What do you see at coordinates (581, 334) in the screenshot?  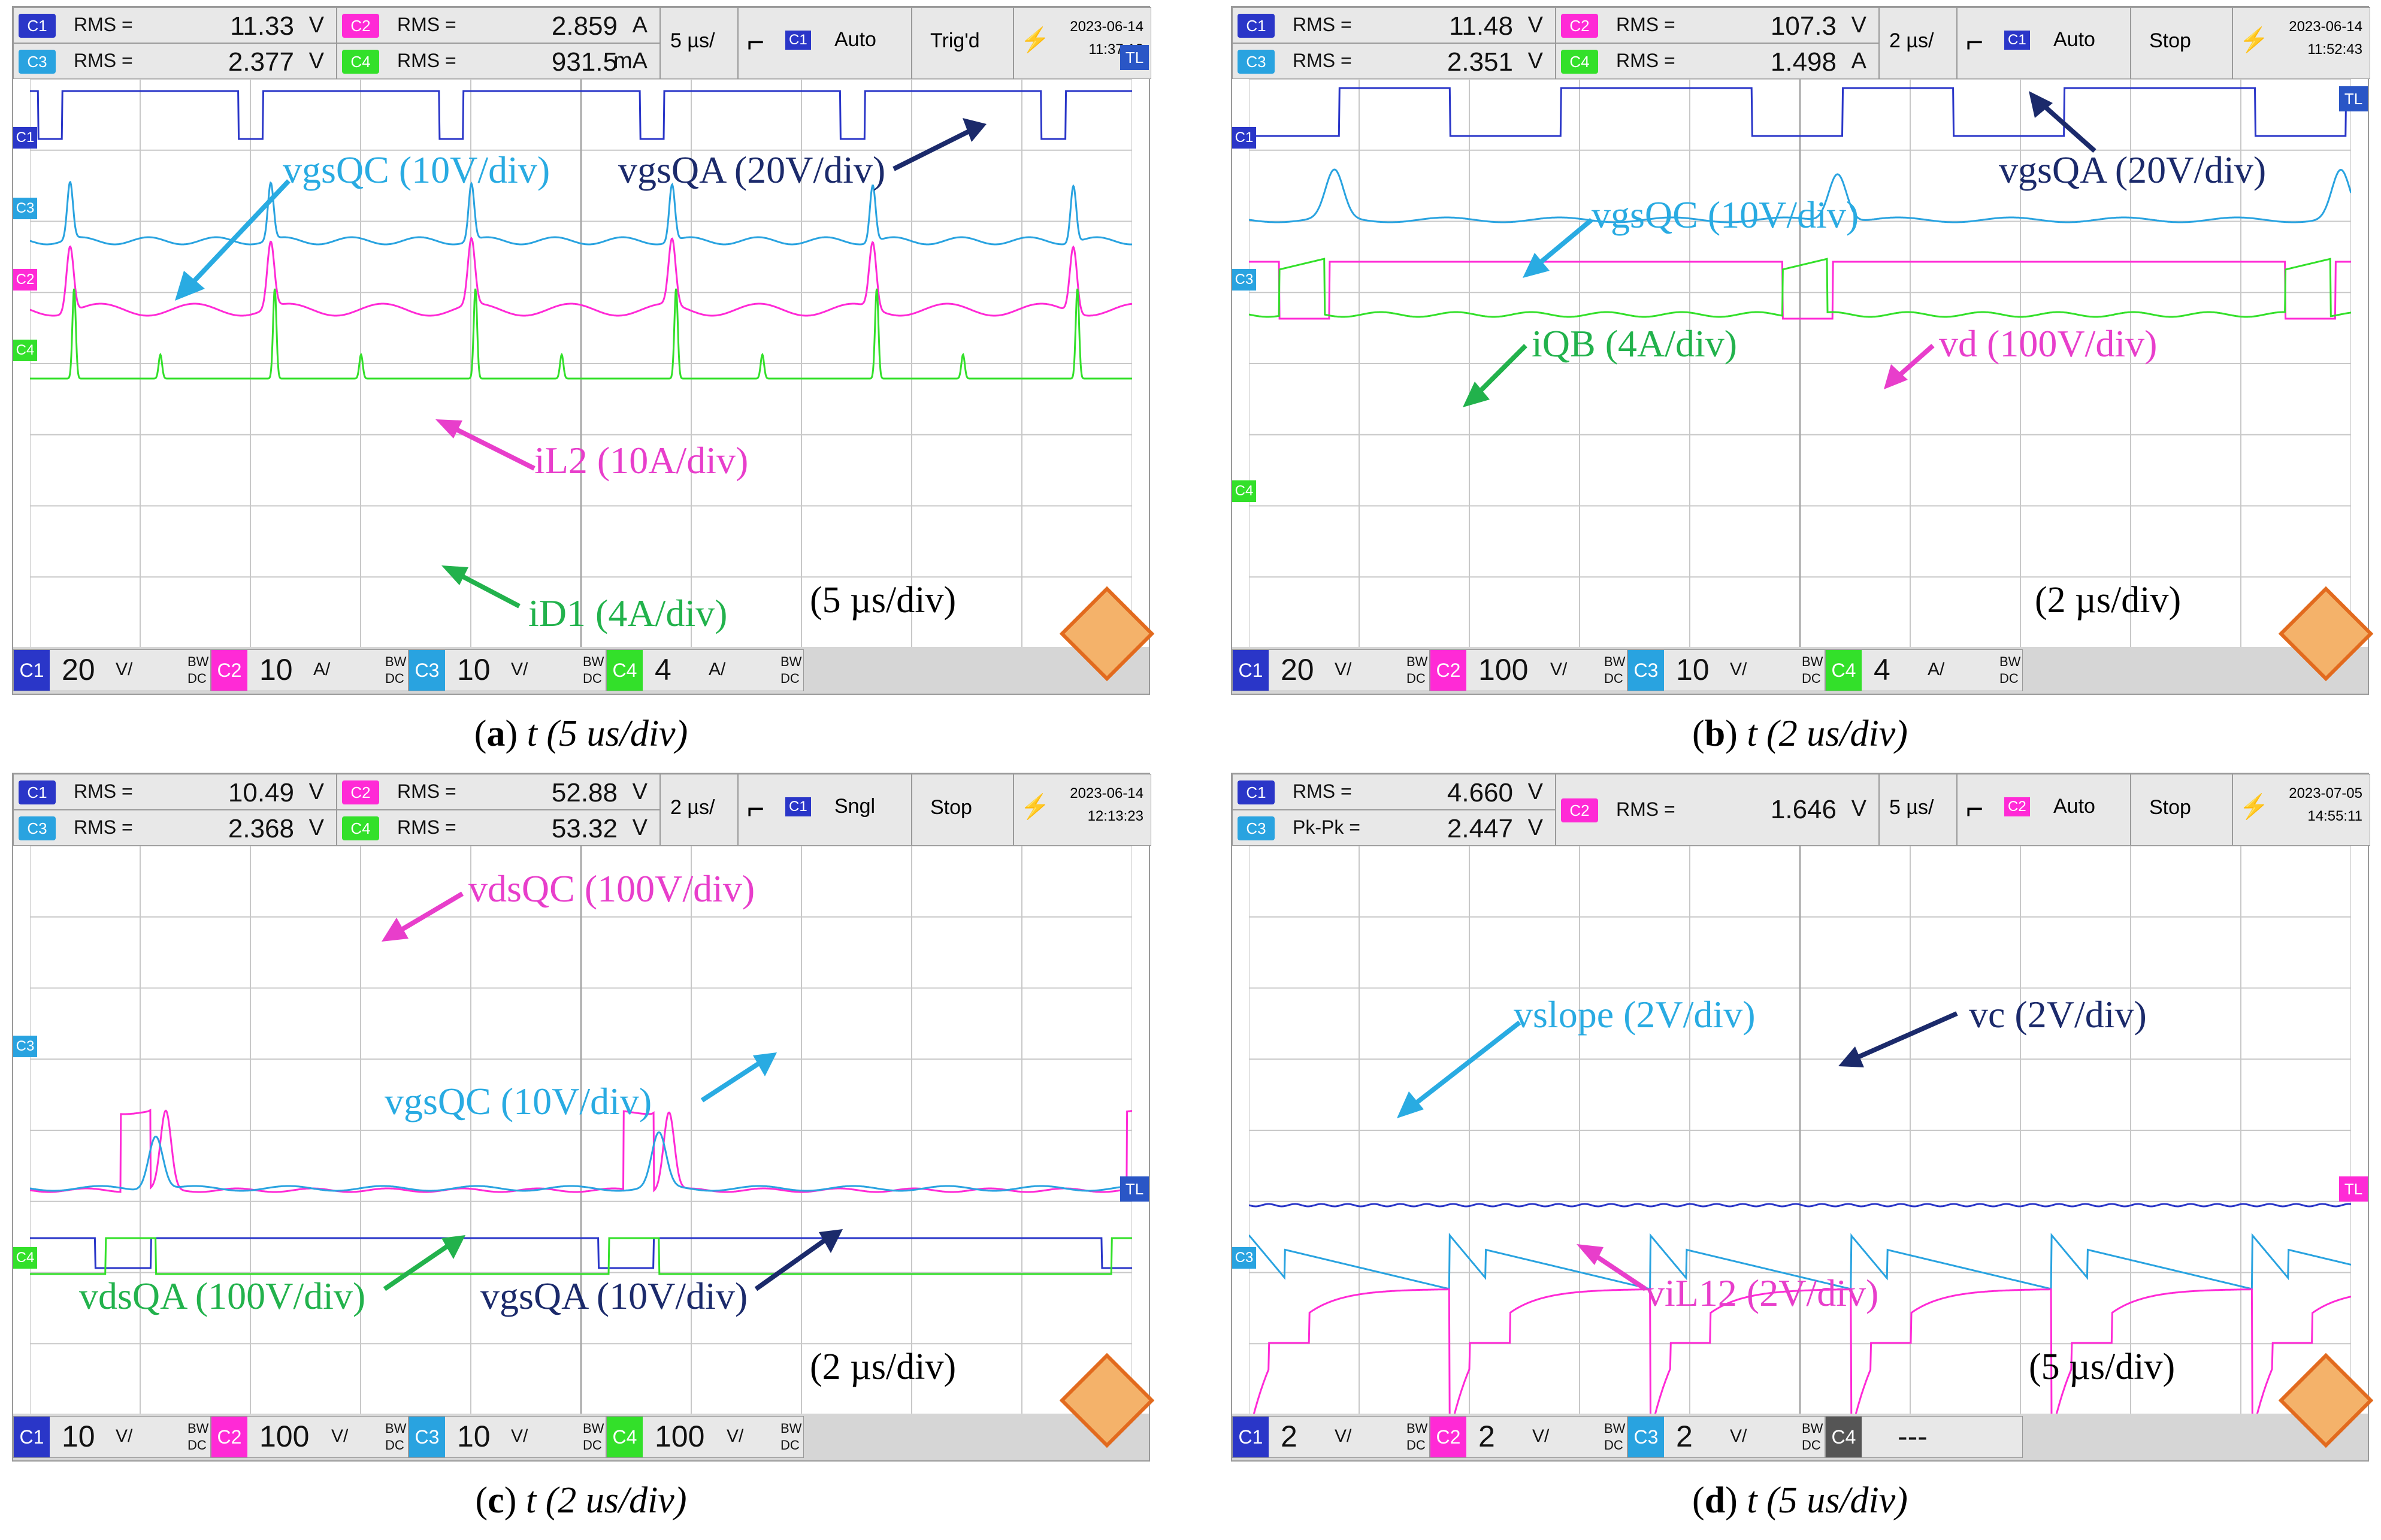 I see `series-iD1` at bounding box center [581, 334].